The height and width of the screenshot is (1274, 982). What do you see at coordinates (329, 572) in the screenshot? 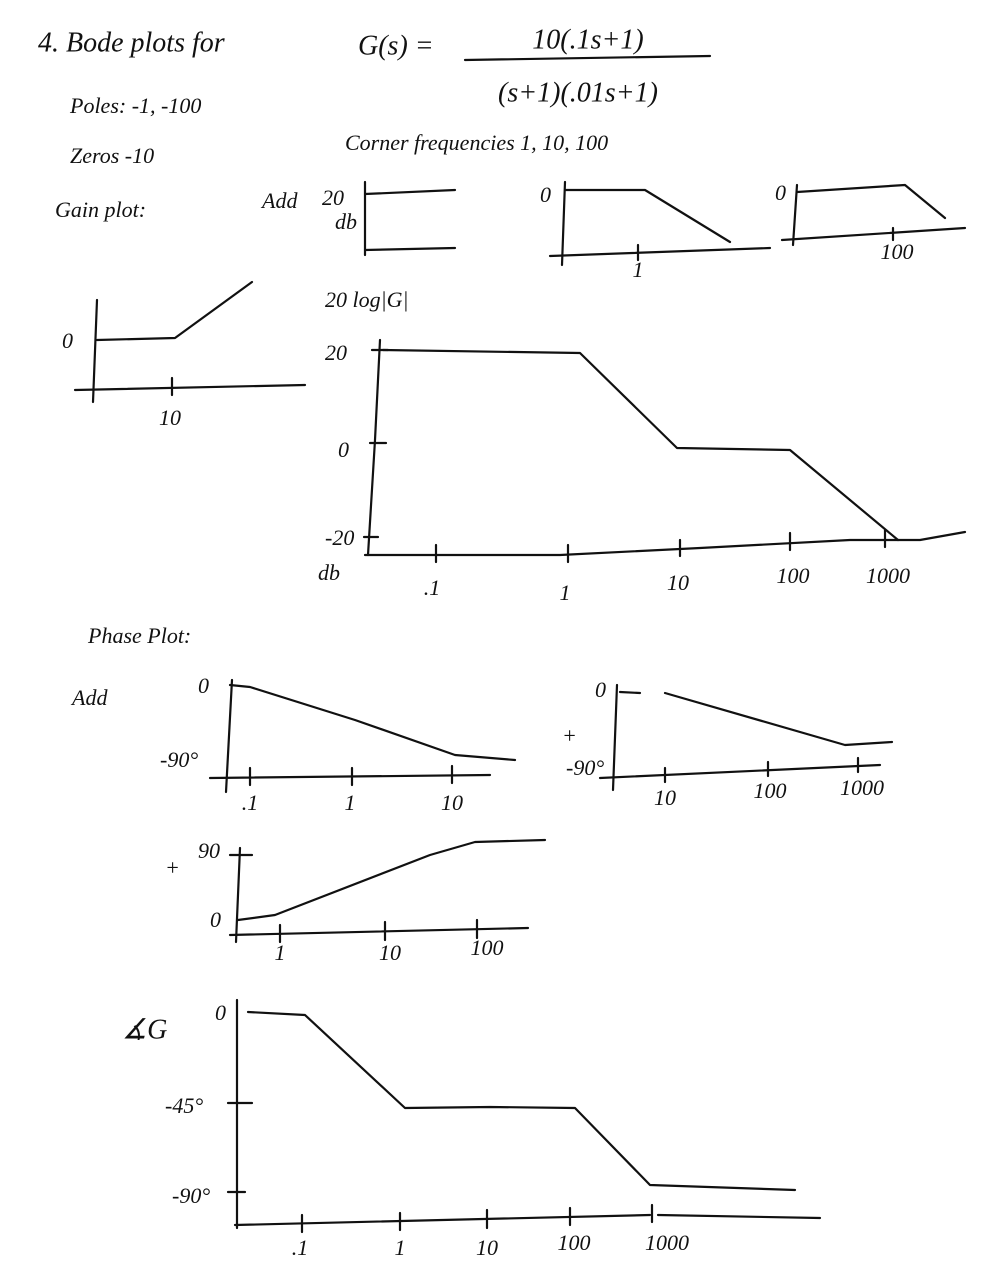
I see `y-unit: db` at bounding box center [329, 572].